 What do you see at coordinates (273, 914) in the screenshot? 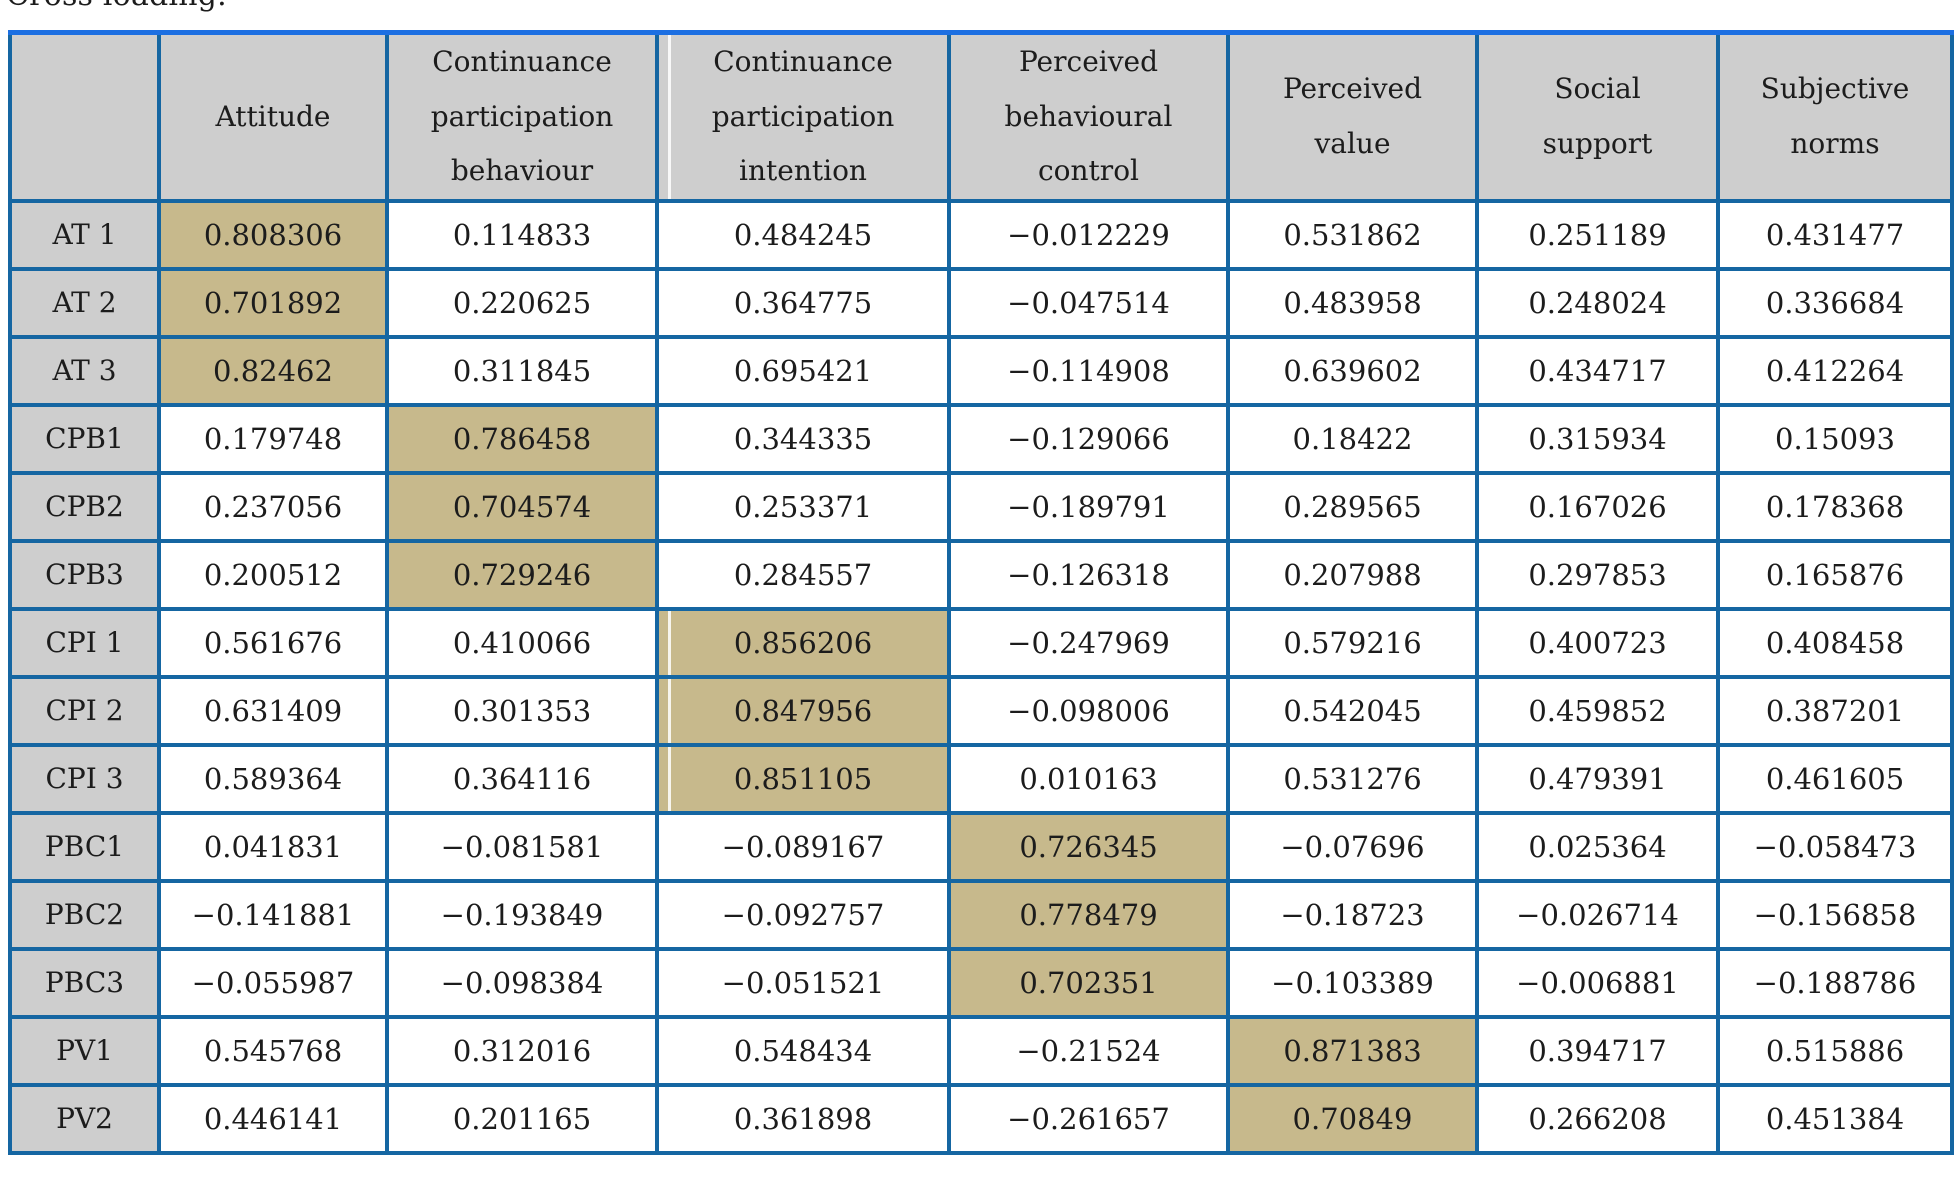
I see `table-cell: −0.141881` at bounding box center [273, 914].